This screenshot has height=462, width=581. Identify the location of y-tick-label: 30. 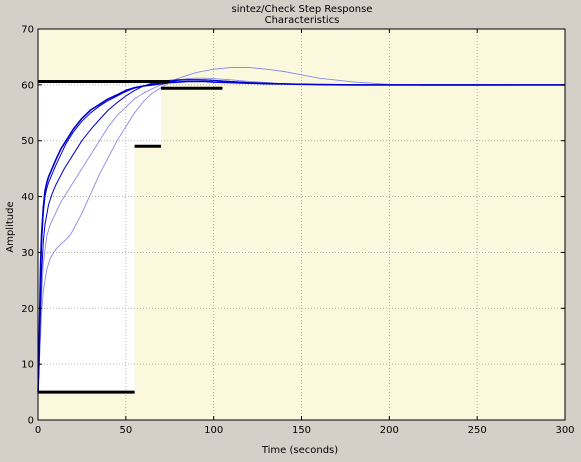
(27, 253).